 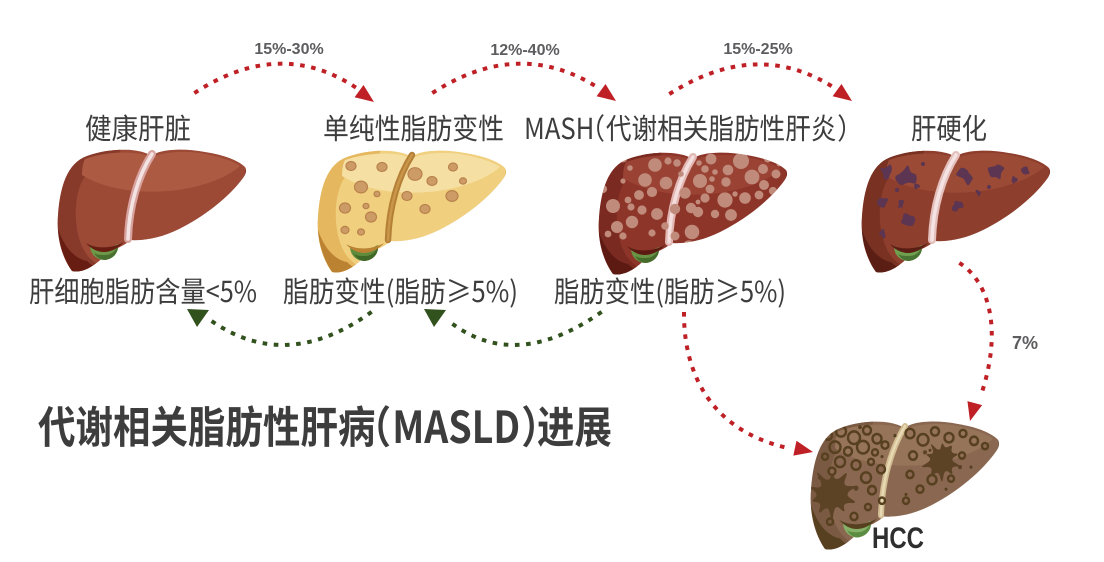 I want to click on svg-text: 7%, so click(x=1025, y=343).